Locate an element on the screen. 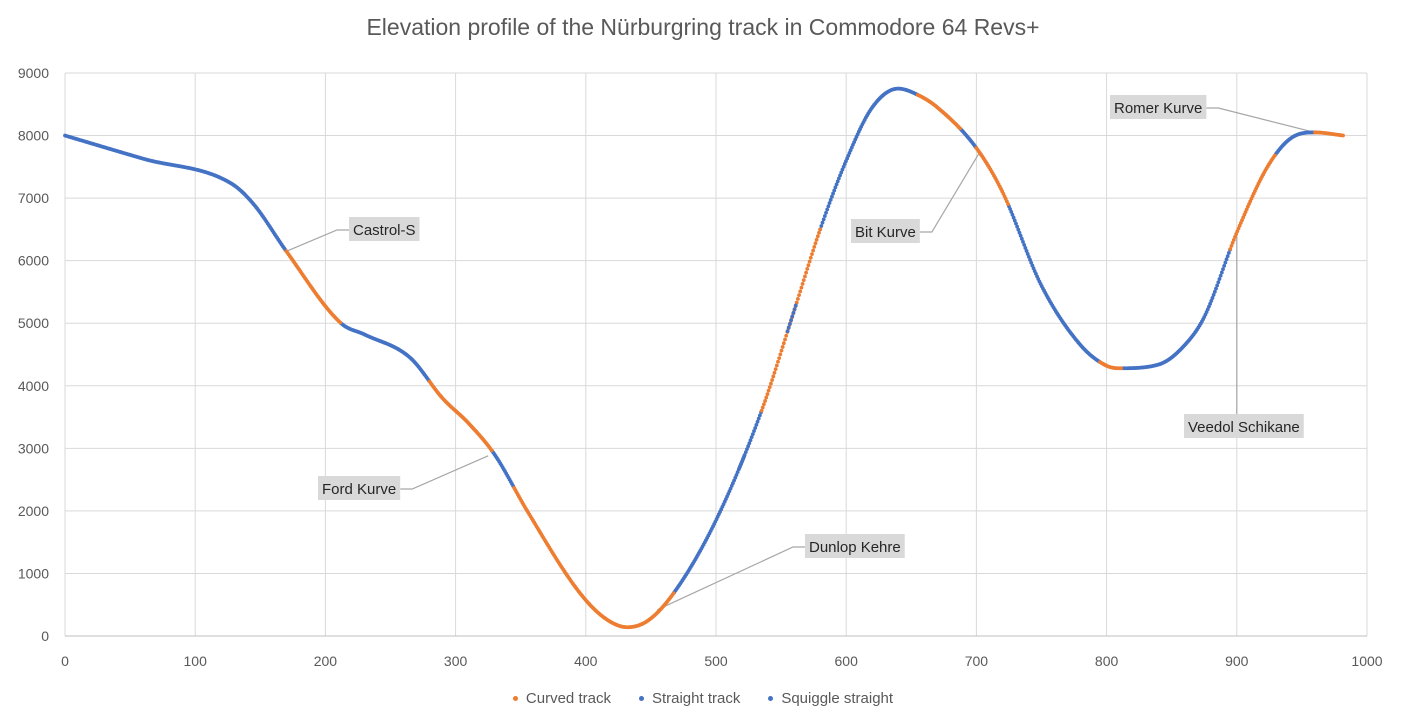  annotation-castrol-s: Castrol-S is located at coordinates (384, 229).